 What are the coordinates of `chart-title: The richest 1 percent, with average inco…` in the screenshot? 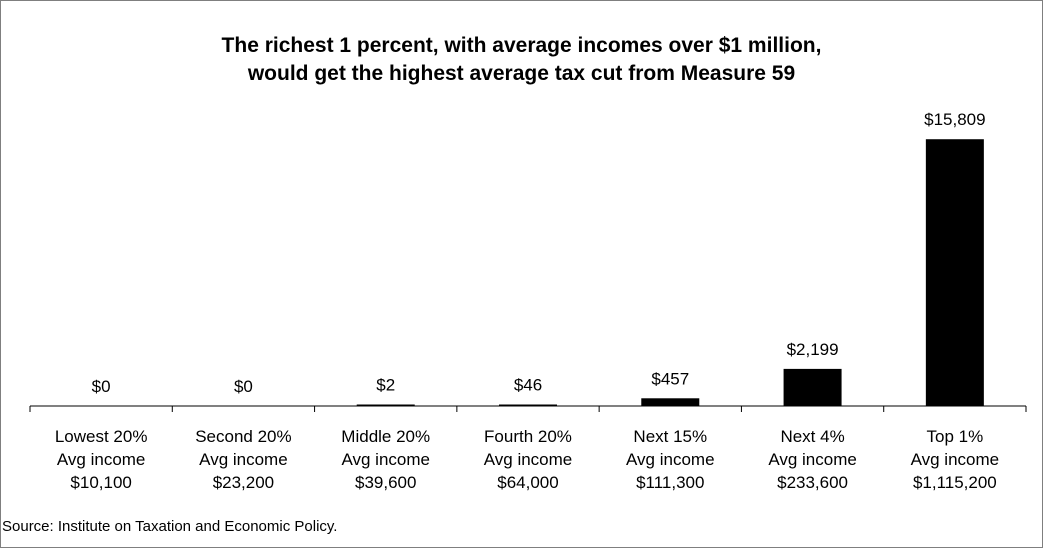 It's located at (521, 60).